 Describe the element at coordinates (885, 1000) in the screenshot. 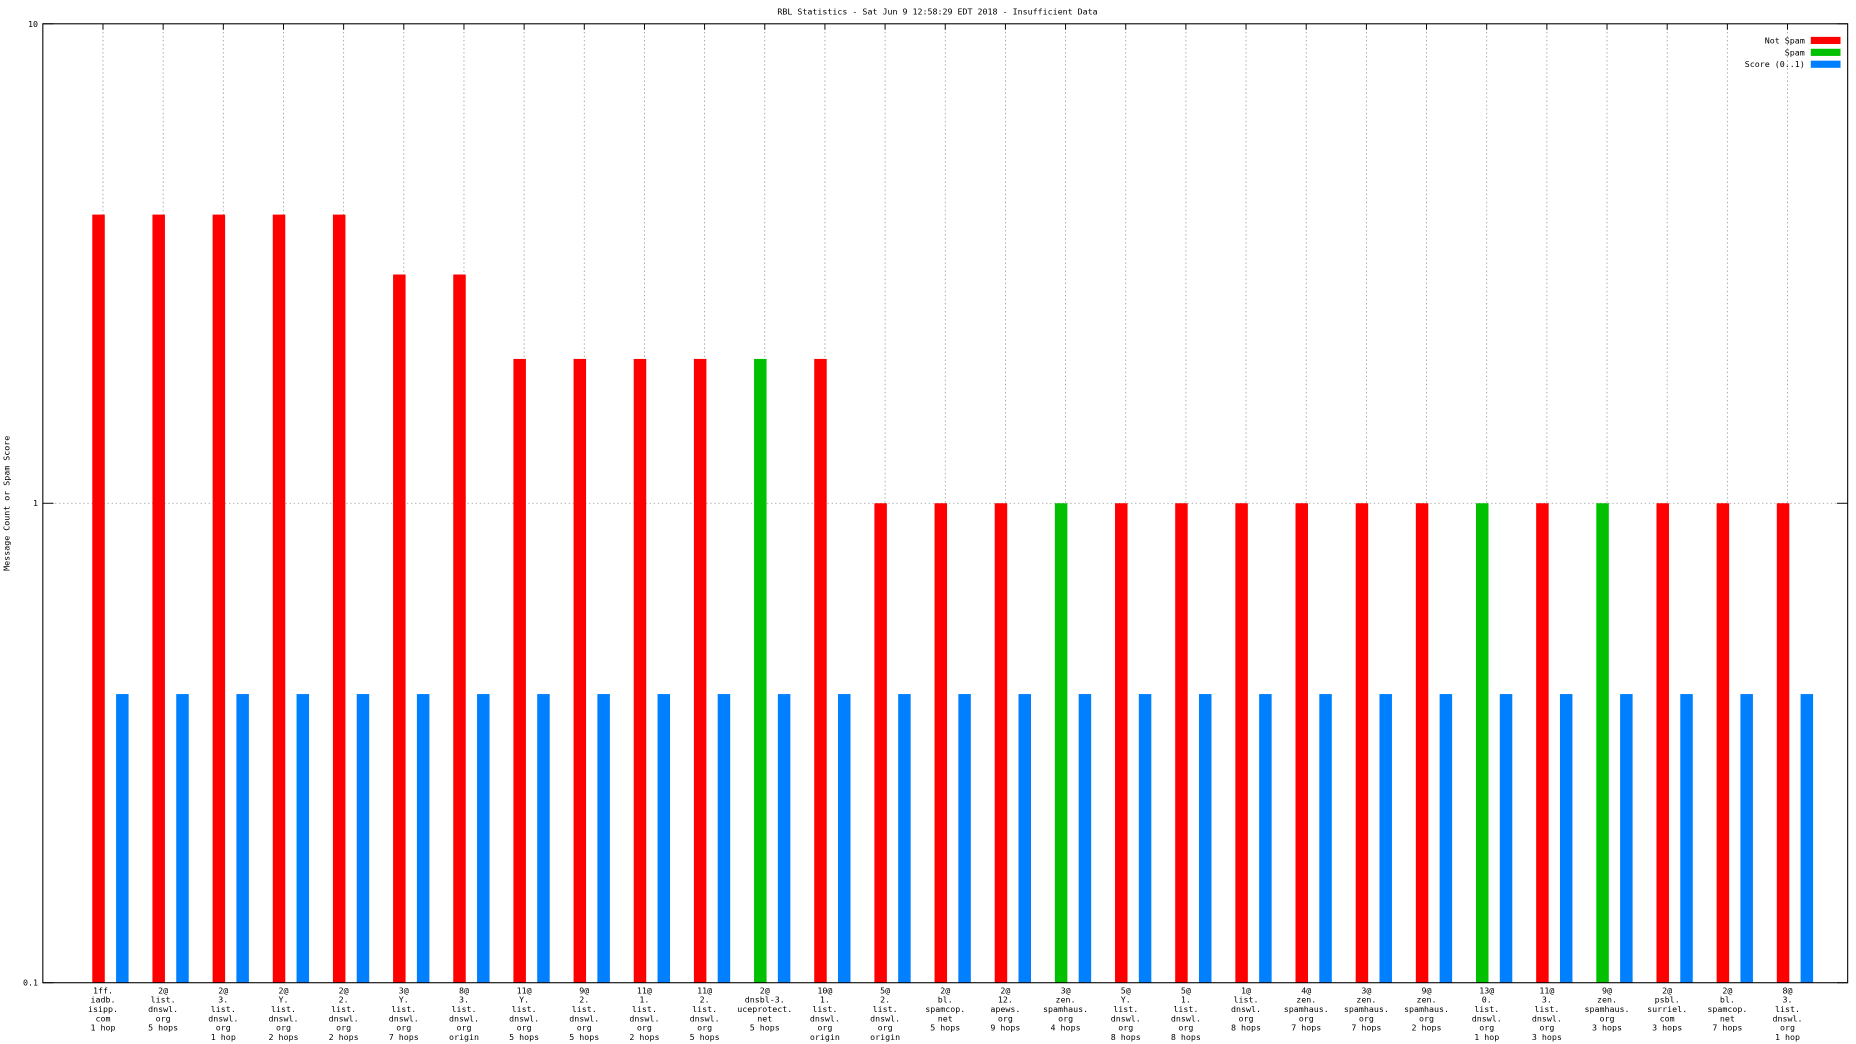

I see `x-tick-label: 2.` at that location.